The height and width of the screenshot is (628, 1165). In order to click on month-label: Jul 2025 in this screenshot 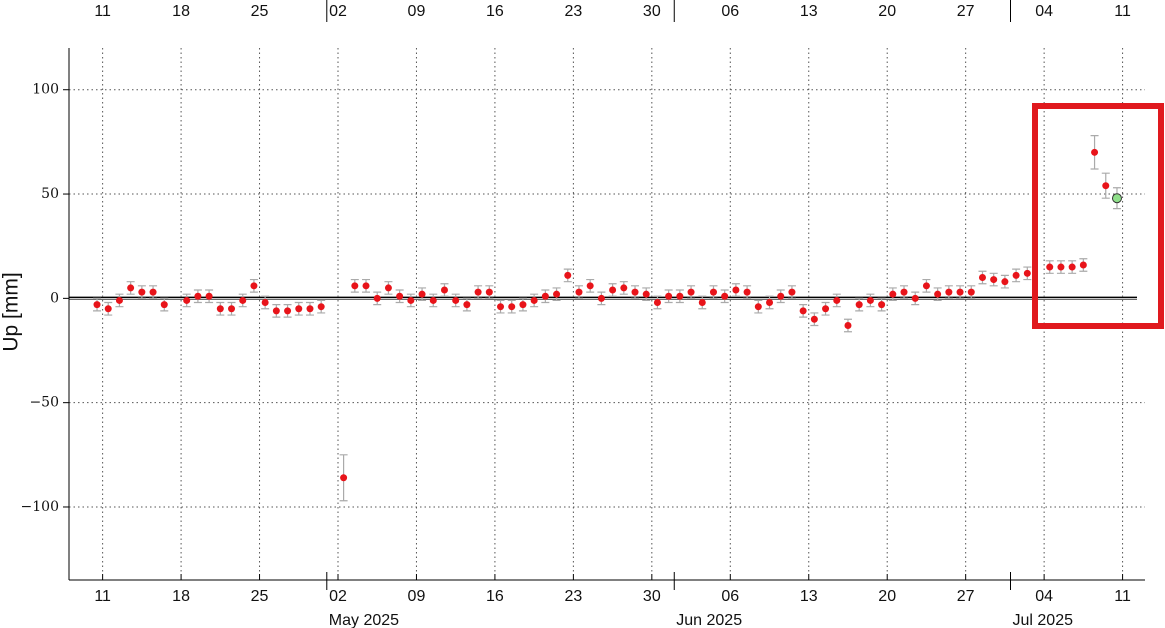, I will do `click(1043, 620)`.